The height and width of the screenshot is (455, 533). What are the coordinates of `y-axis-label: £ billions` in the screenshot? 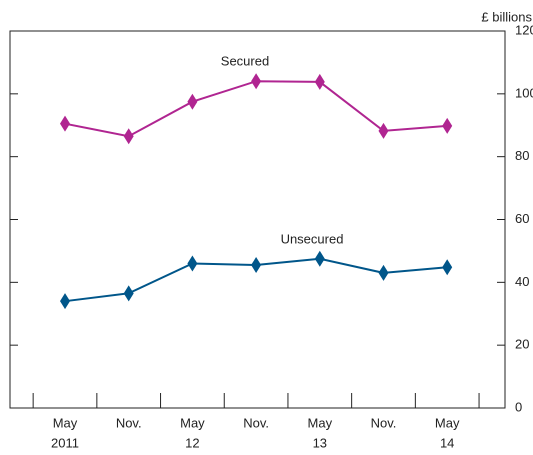 It's located at (506, 16).